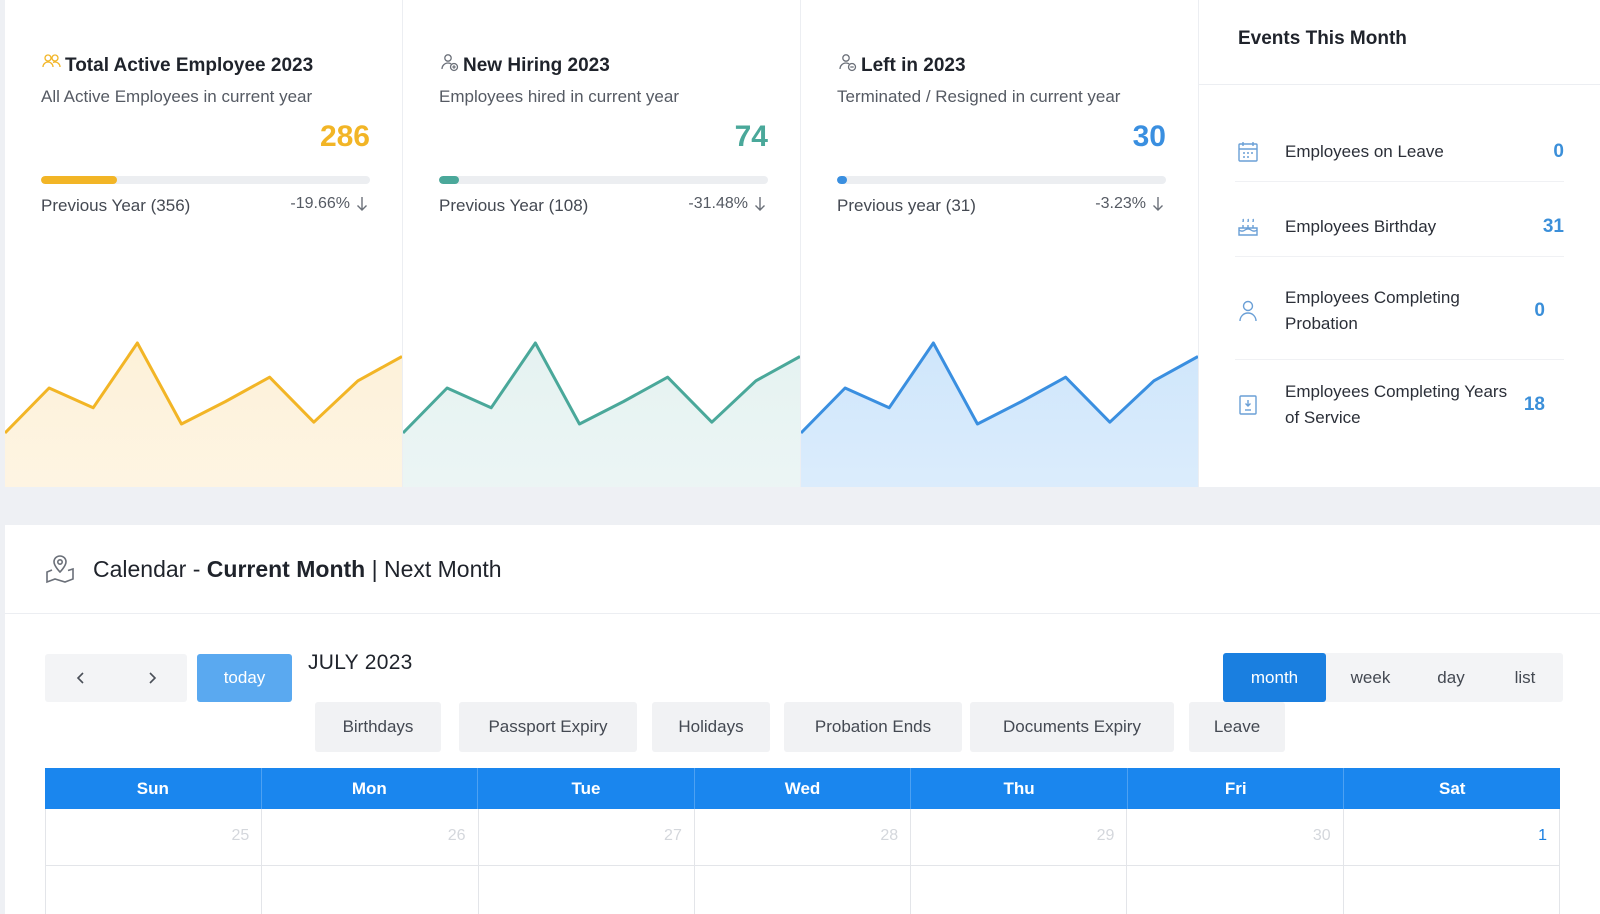 The height and width of the screenshot is (914, 1600). What do you see at coordinates (1248, 227) in the screenshot?
I see `cake-icon` at bounding box center [1248, 227].